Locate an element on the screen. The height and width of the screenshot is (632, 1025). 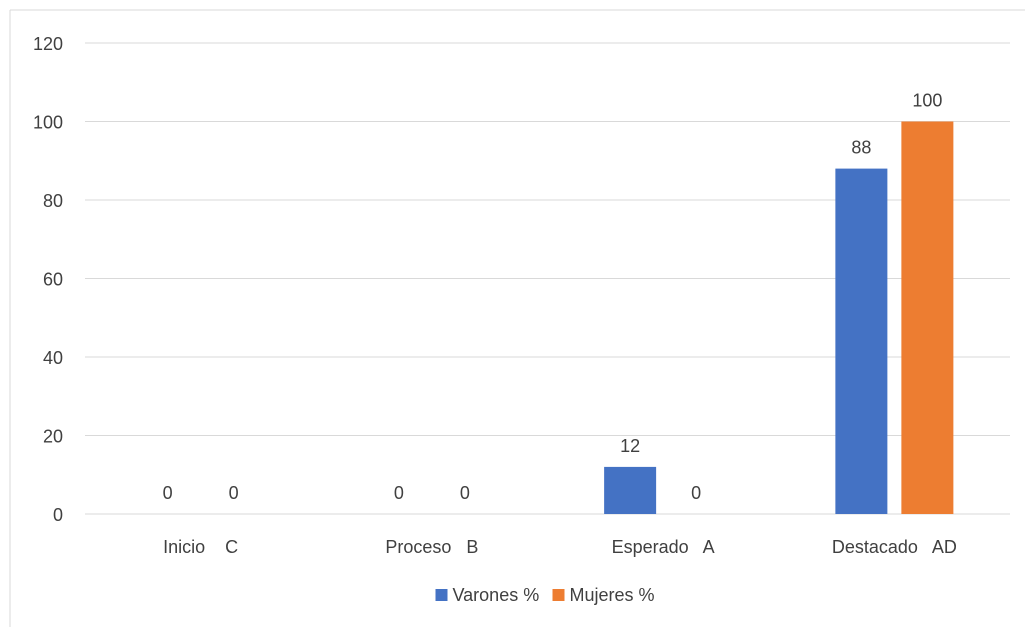
y-tick-label: 80 is located at coordinates (53, 201).